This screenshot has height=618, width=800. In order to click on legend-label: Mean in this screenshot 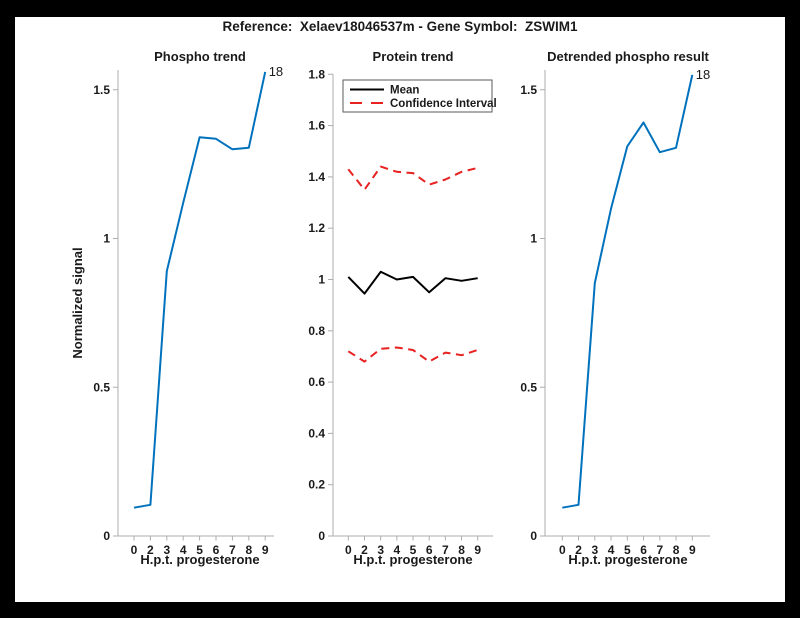, I will do `click(404, 91)`.